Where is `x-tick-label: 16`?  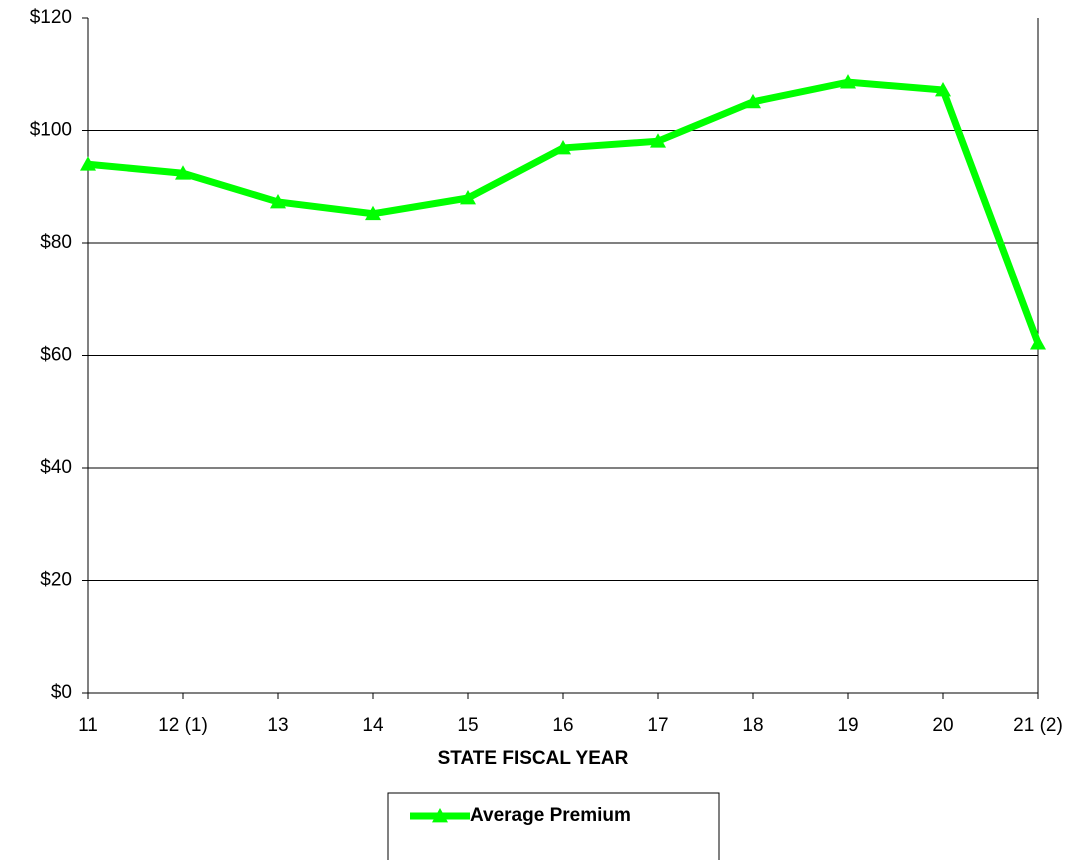 x-tick-label: 16 is located at coordinates (562, 725).